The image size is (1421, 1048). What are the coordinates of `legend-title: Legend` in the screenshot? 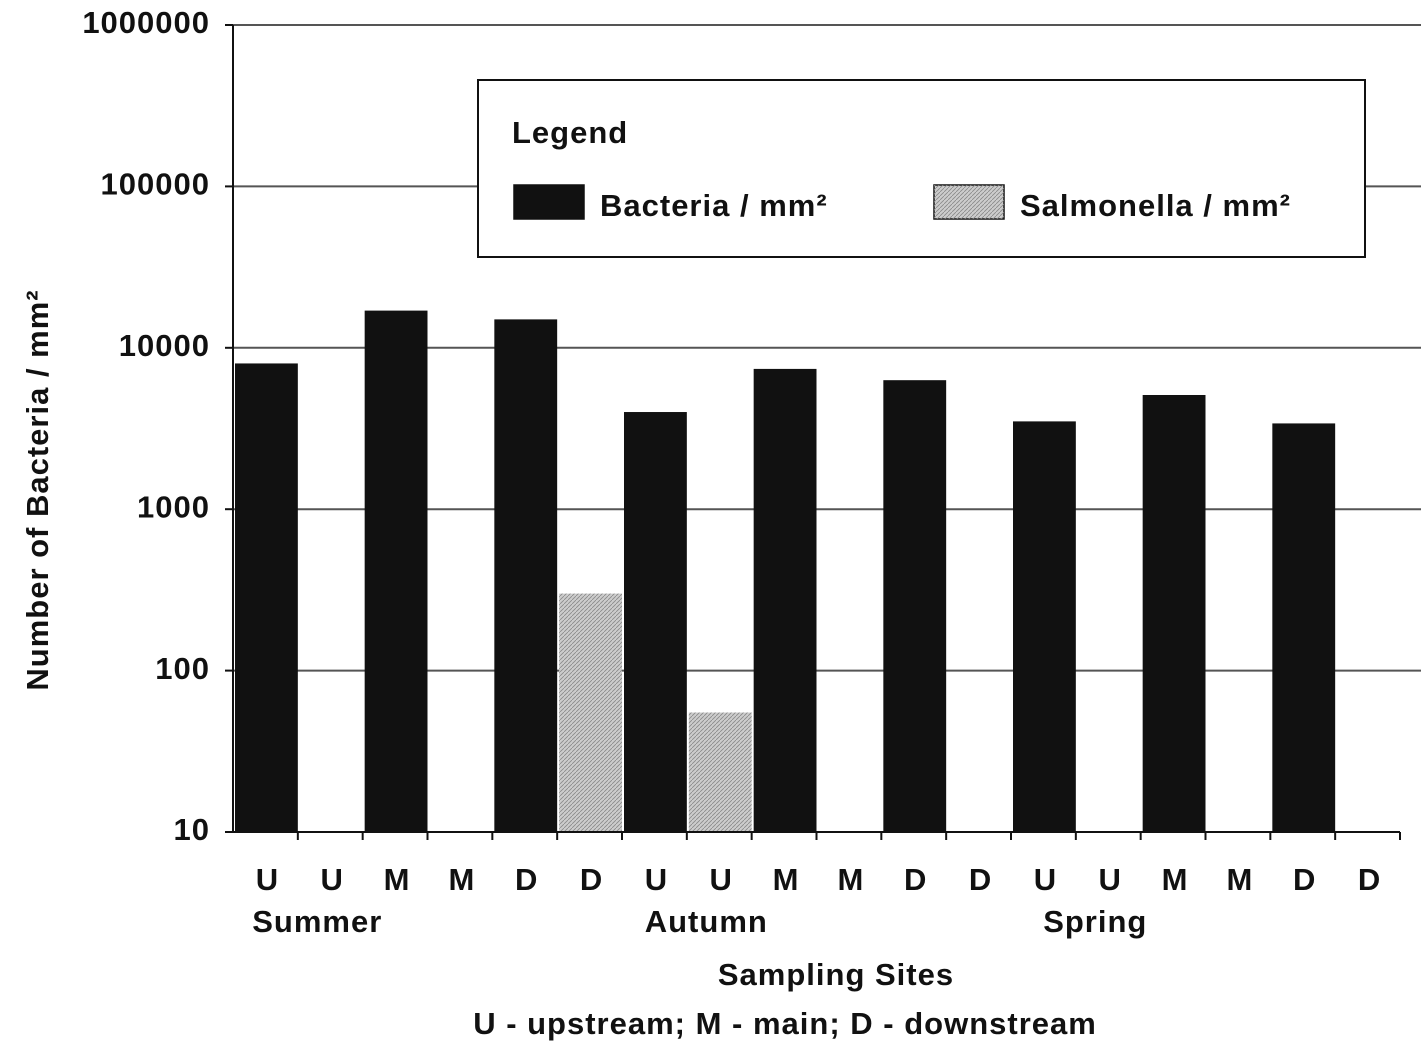 It's located at (570, 132).